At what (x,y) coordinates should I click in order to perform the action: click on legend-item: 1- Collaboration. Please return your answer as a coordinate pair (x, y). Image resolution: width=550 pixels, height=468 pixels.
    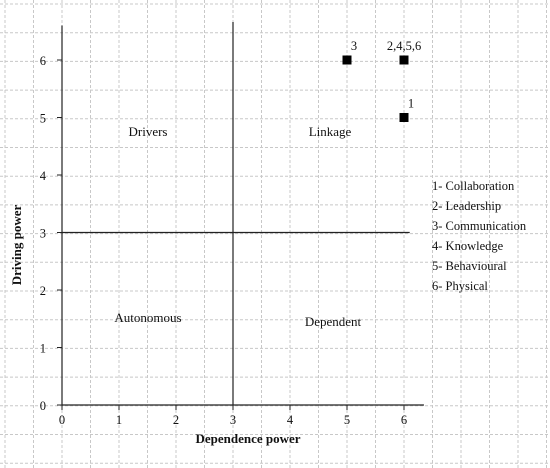
    Looking at the image, I should click on (473, 186).